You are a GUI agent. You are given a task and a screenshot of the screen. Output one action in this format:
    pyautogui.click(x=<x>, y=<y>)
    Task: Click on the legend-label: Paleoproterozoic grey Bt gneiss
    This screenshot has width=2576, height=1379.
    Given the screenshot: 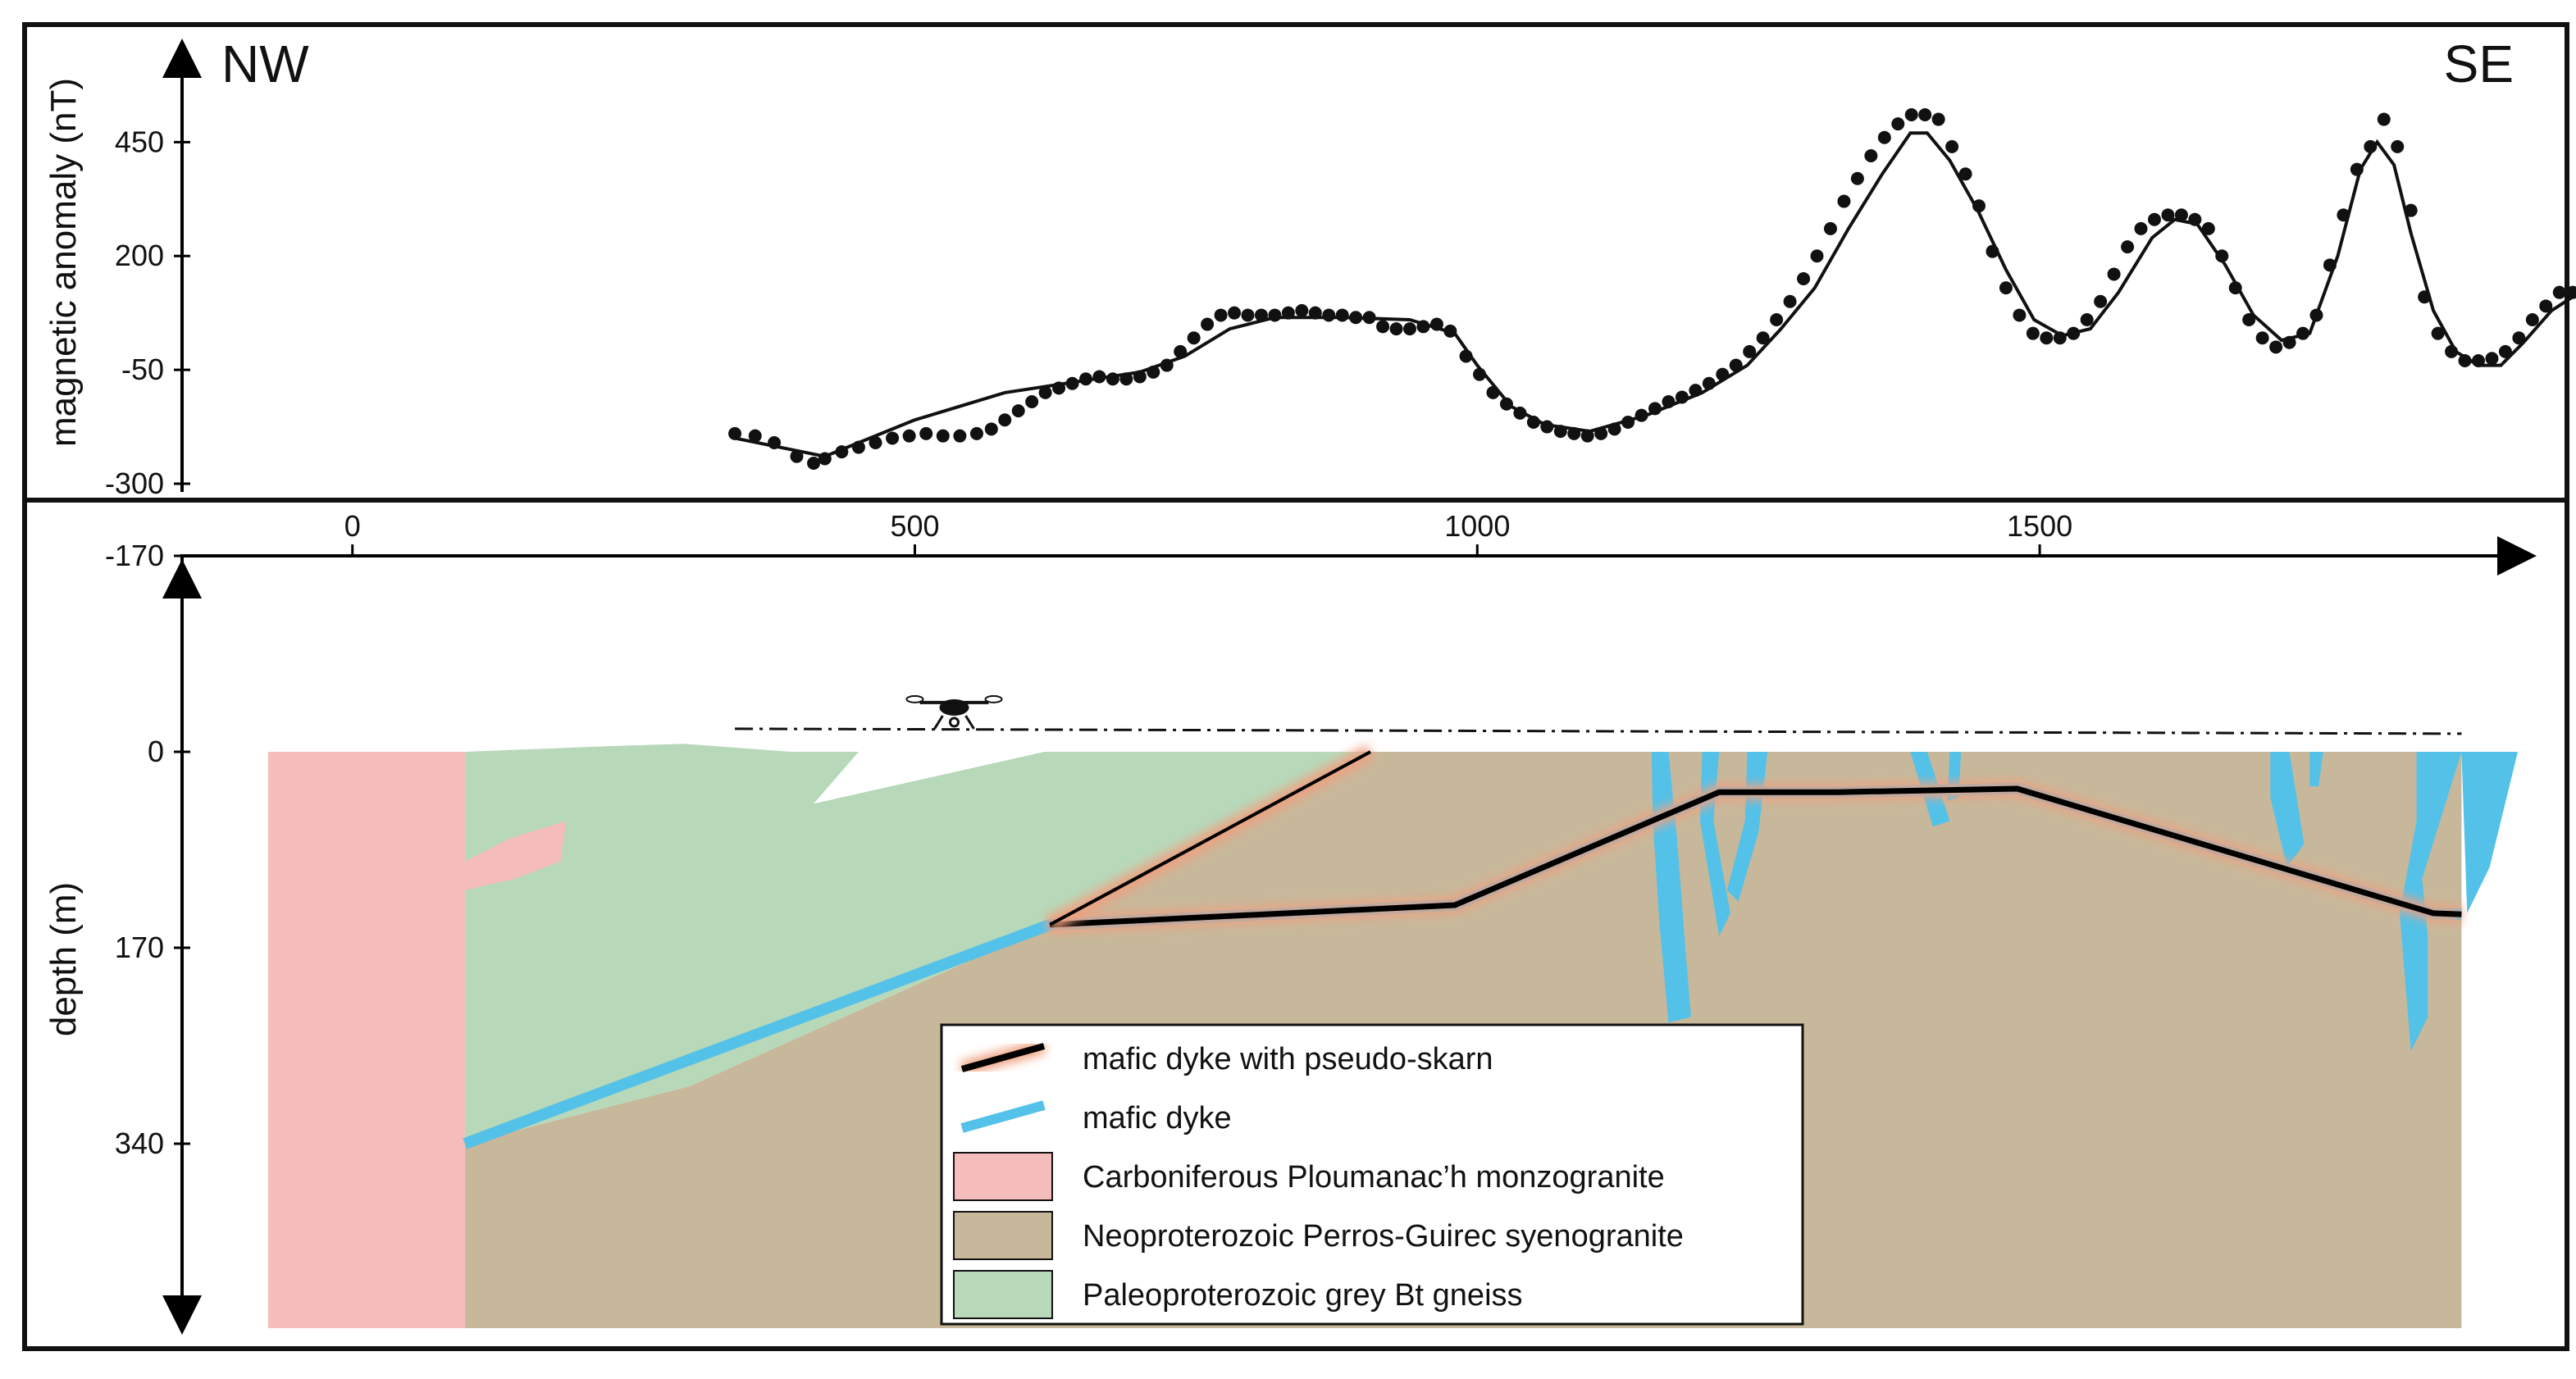 What is the action you would take?
    pyautogui.click(x=1303, y=1295)
    